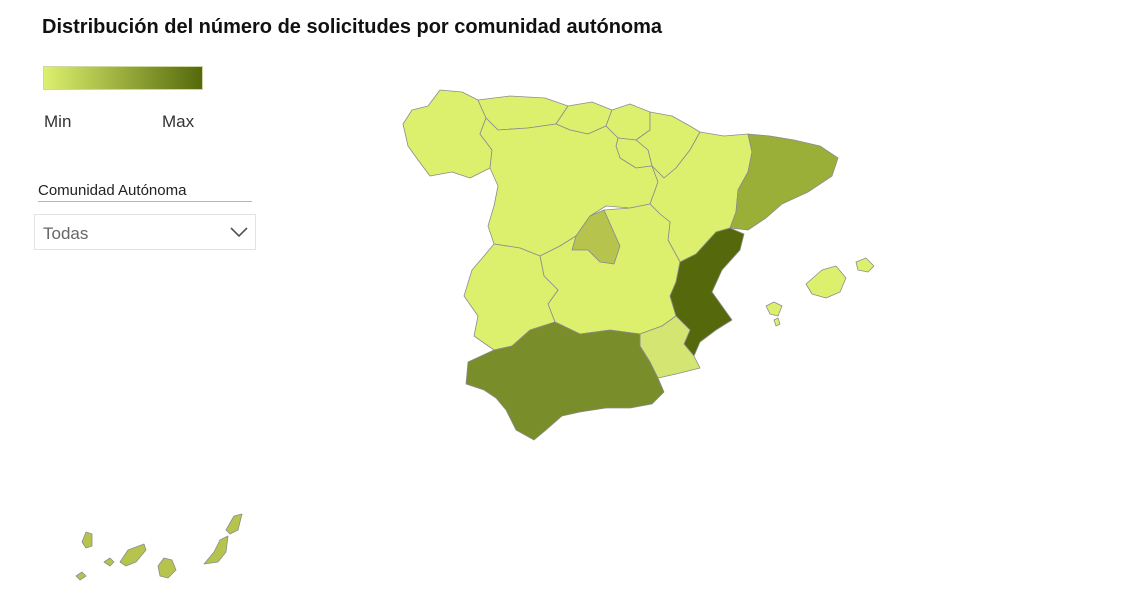 This screenshot has height=593, width=1124. I want to click on chevron-down-icon, so click(239, 232).